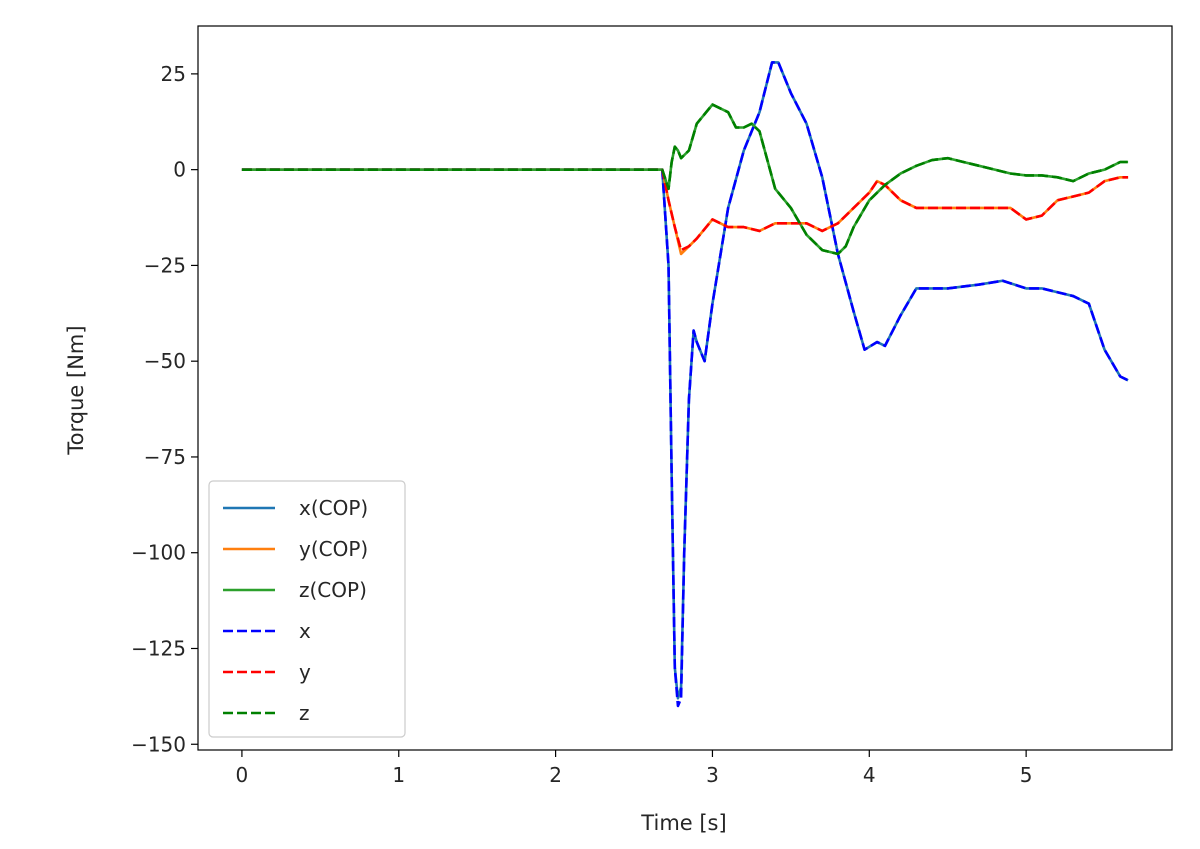 The width and height of the screenshot is (1200, 849). What do you see at coordinates (333, 590) in the screenshot?
I see `legend-label: z(COP)` at bounding box center [333, 590].